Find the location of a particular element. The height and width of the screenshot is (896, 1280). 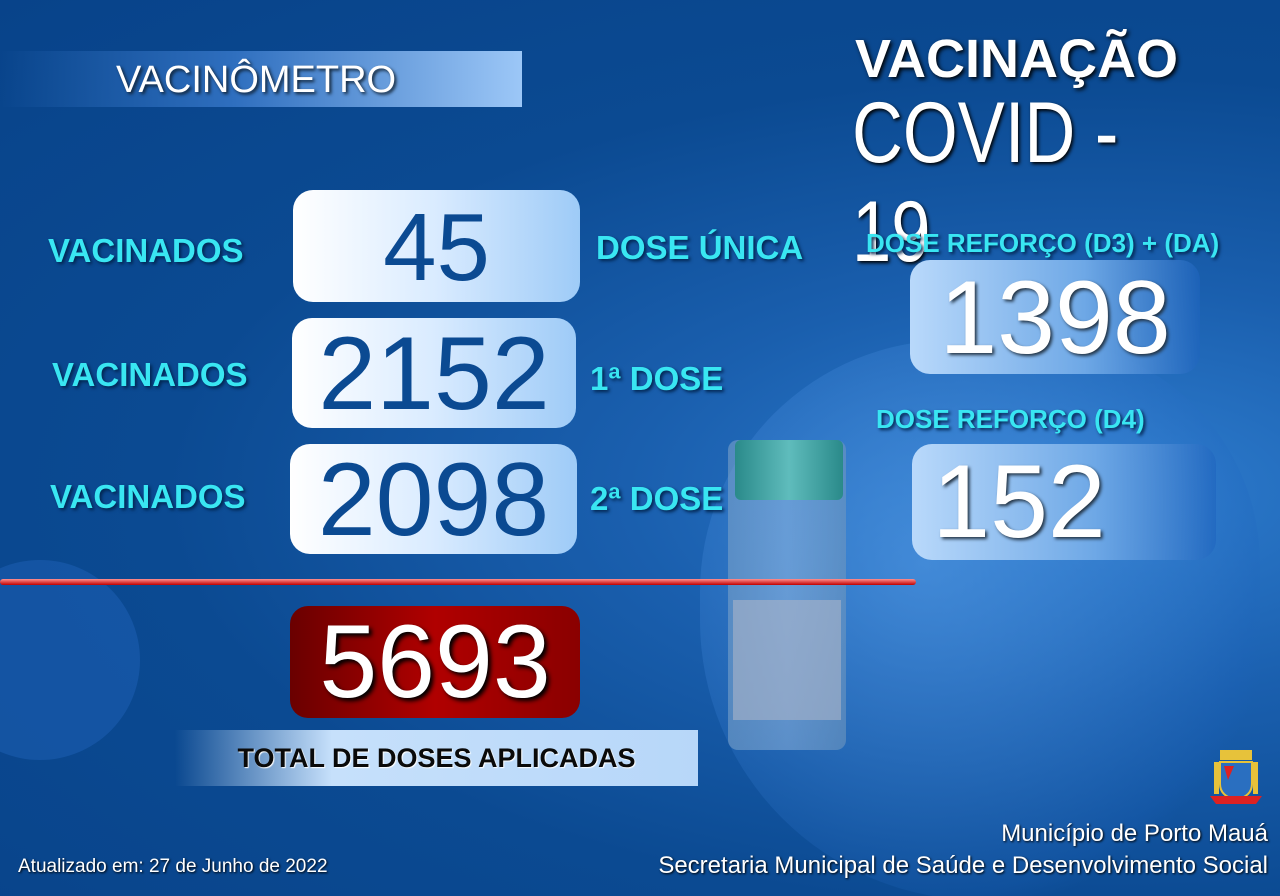

vacinometro-banner: VACINÔMETRO is located at coordinates (261, 79).